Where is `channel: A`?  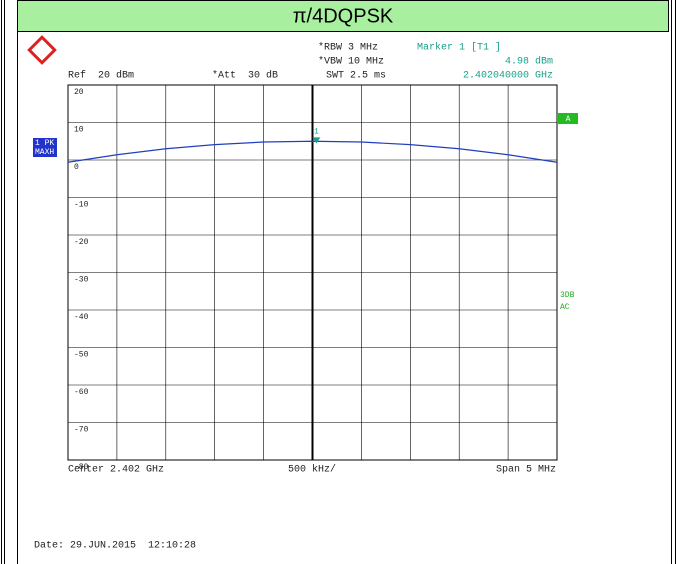
channel: A is located at coordinates (568, 119).